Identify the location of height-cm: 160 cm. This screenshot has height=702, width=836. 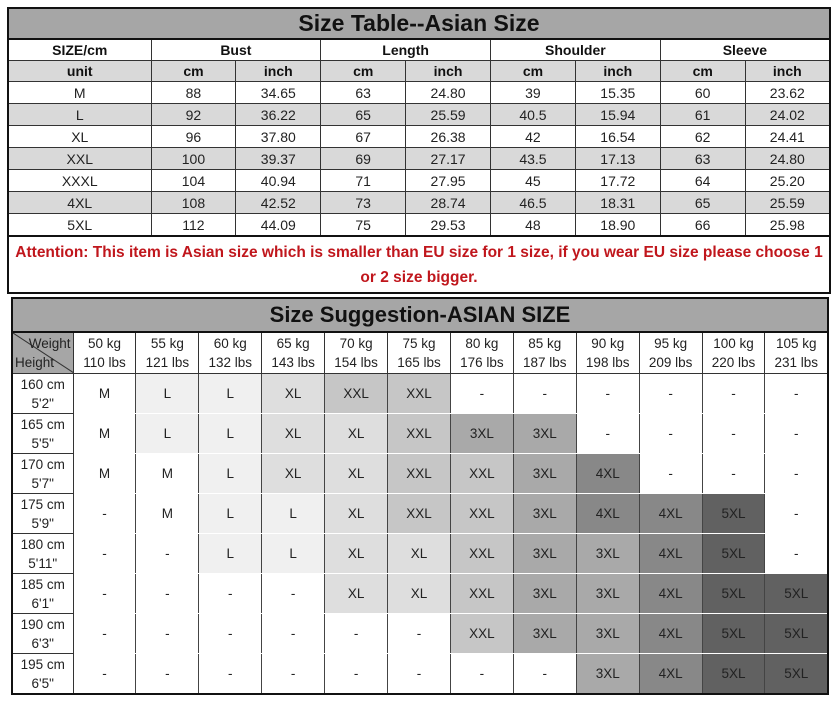
(42, 384).